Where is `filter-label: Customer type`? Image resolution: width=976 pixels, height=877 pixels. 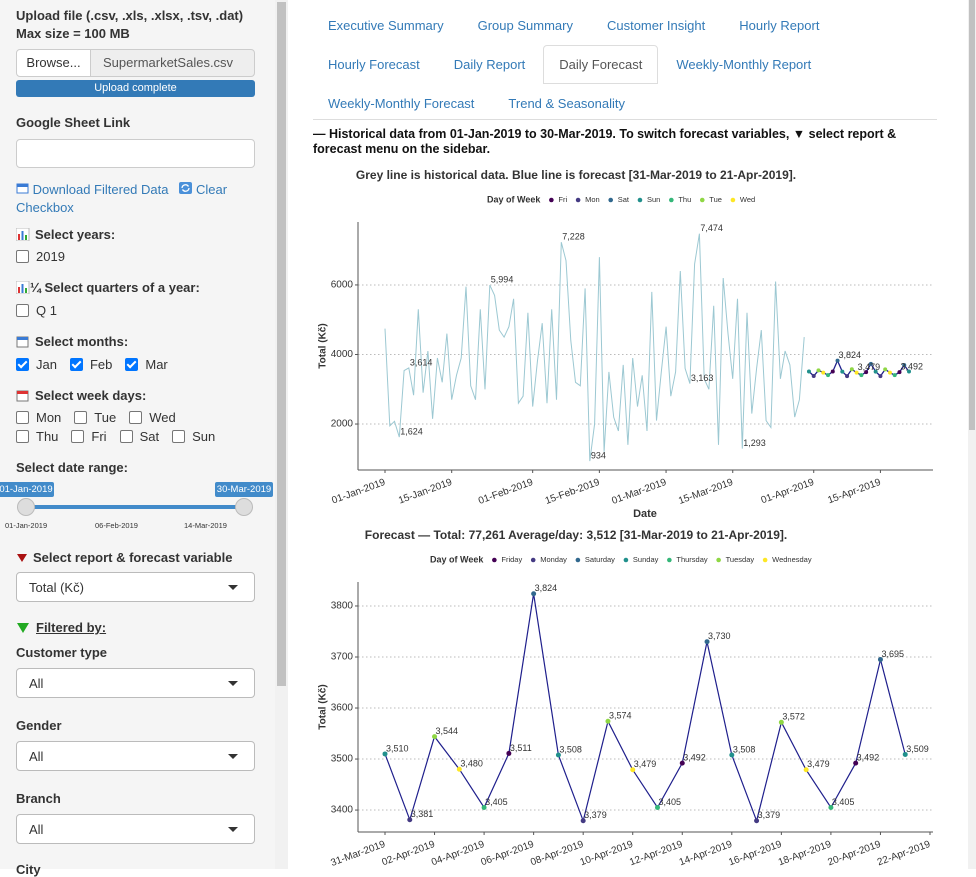 filter-label: Customer type is located at coordinates (62, 652).